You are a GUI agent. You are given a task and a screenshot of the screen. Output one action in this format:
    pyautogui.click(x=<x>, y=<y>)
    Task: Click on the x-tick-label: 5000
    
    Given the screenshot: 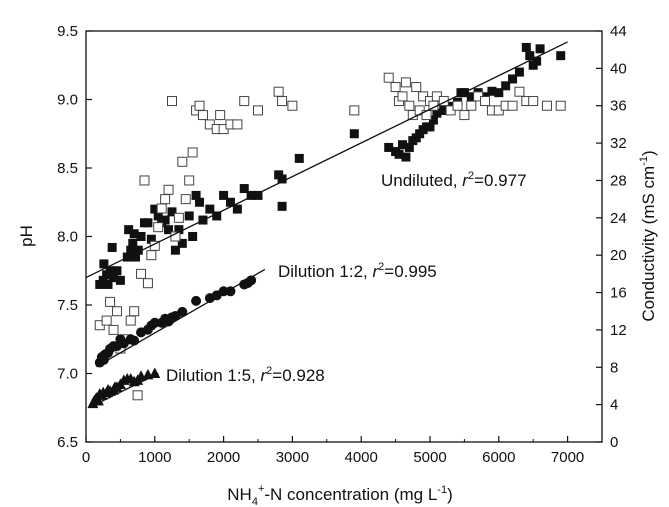 What is the action you would take?
    pyautogui.click(x=429, y=457)
    